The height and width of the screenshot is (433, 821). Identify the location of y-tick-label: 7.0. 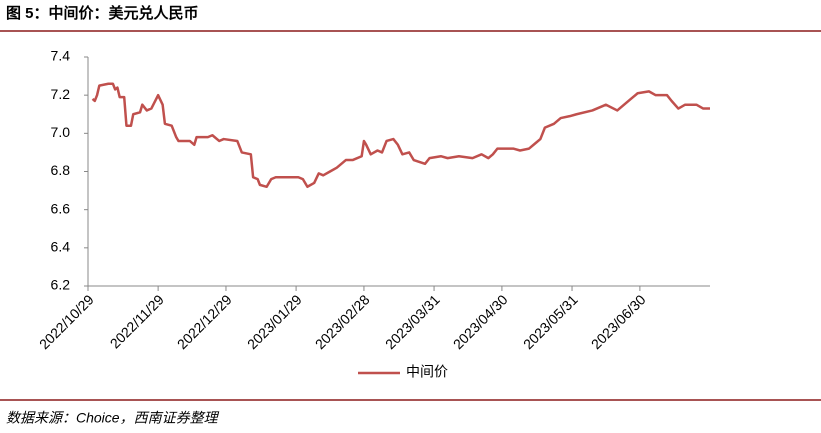
(61, 132).